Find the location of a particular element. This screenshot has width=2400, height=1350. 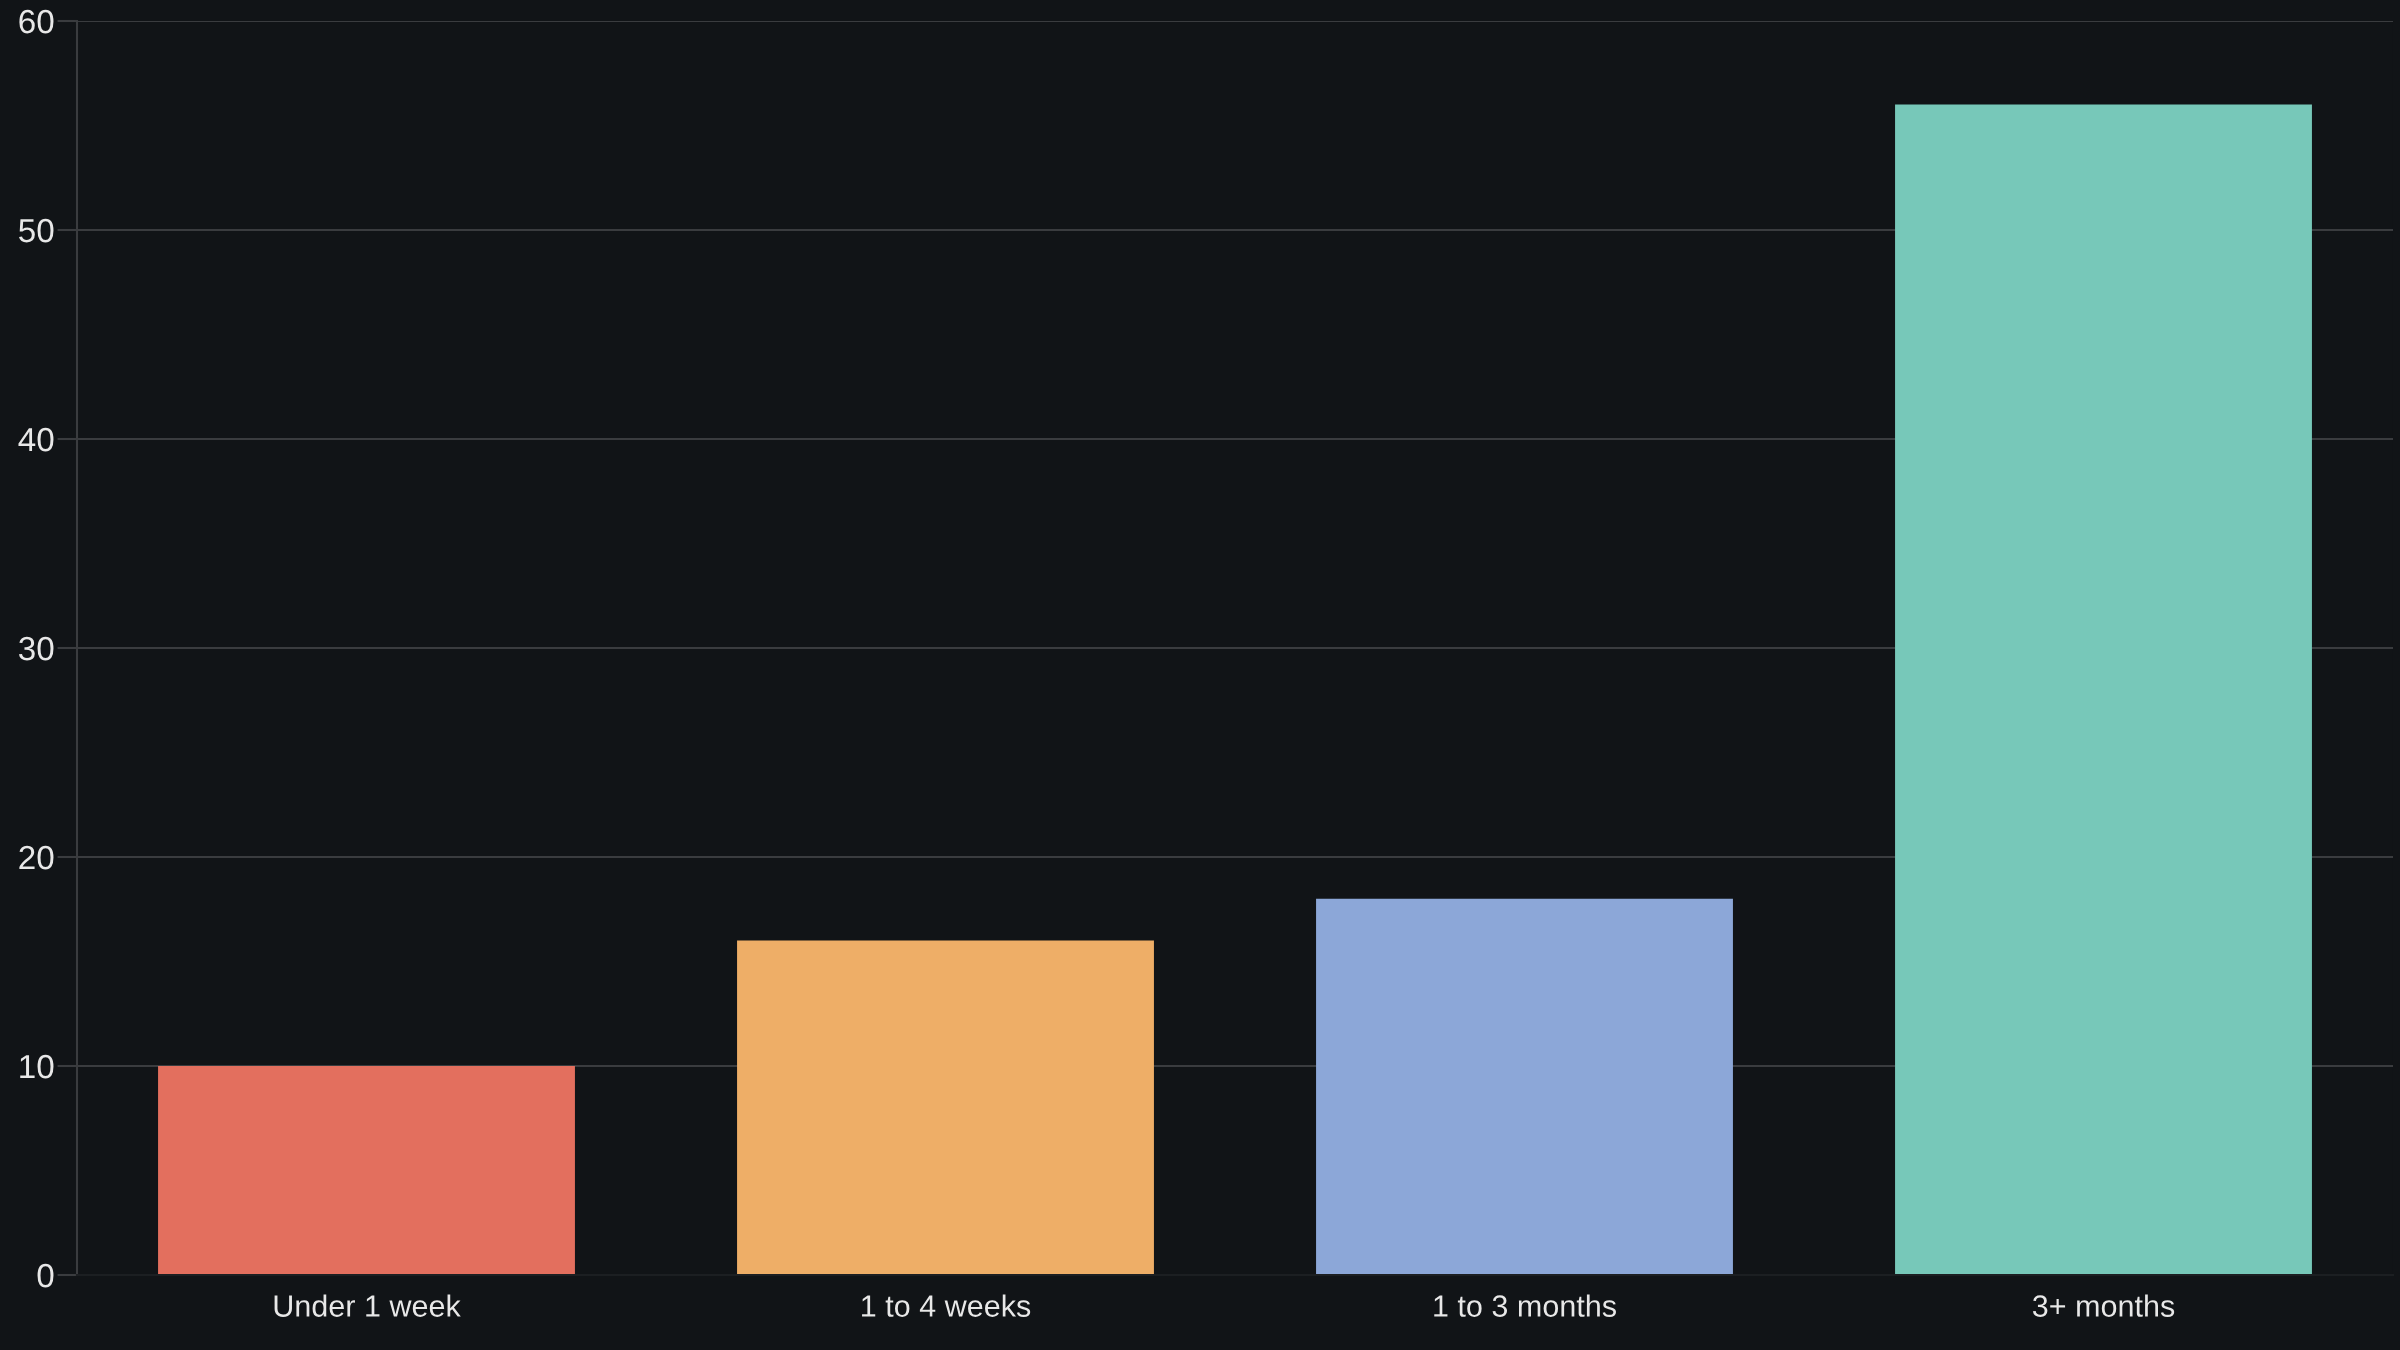

x-tick-label: 1 to 3 months is located at coordinates (1525, 1305).